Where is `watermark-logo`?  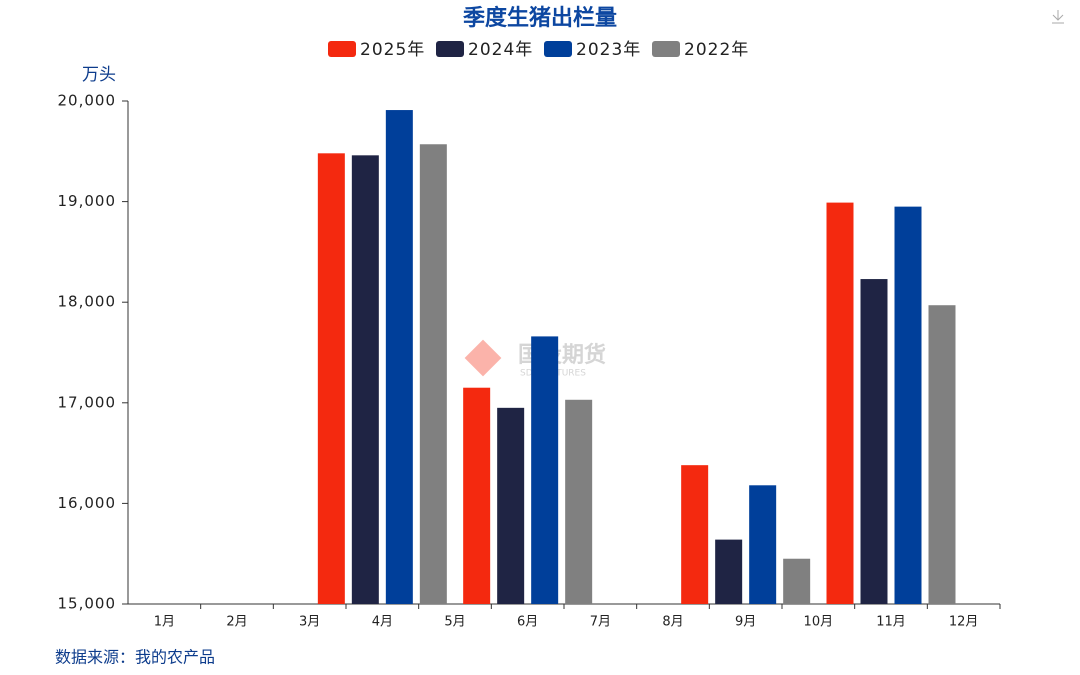 watermark-logo is located at coordinates (483, 358).